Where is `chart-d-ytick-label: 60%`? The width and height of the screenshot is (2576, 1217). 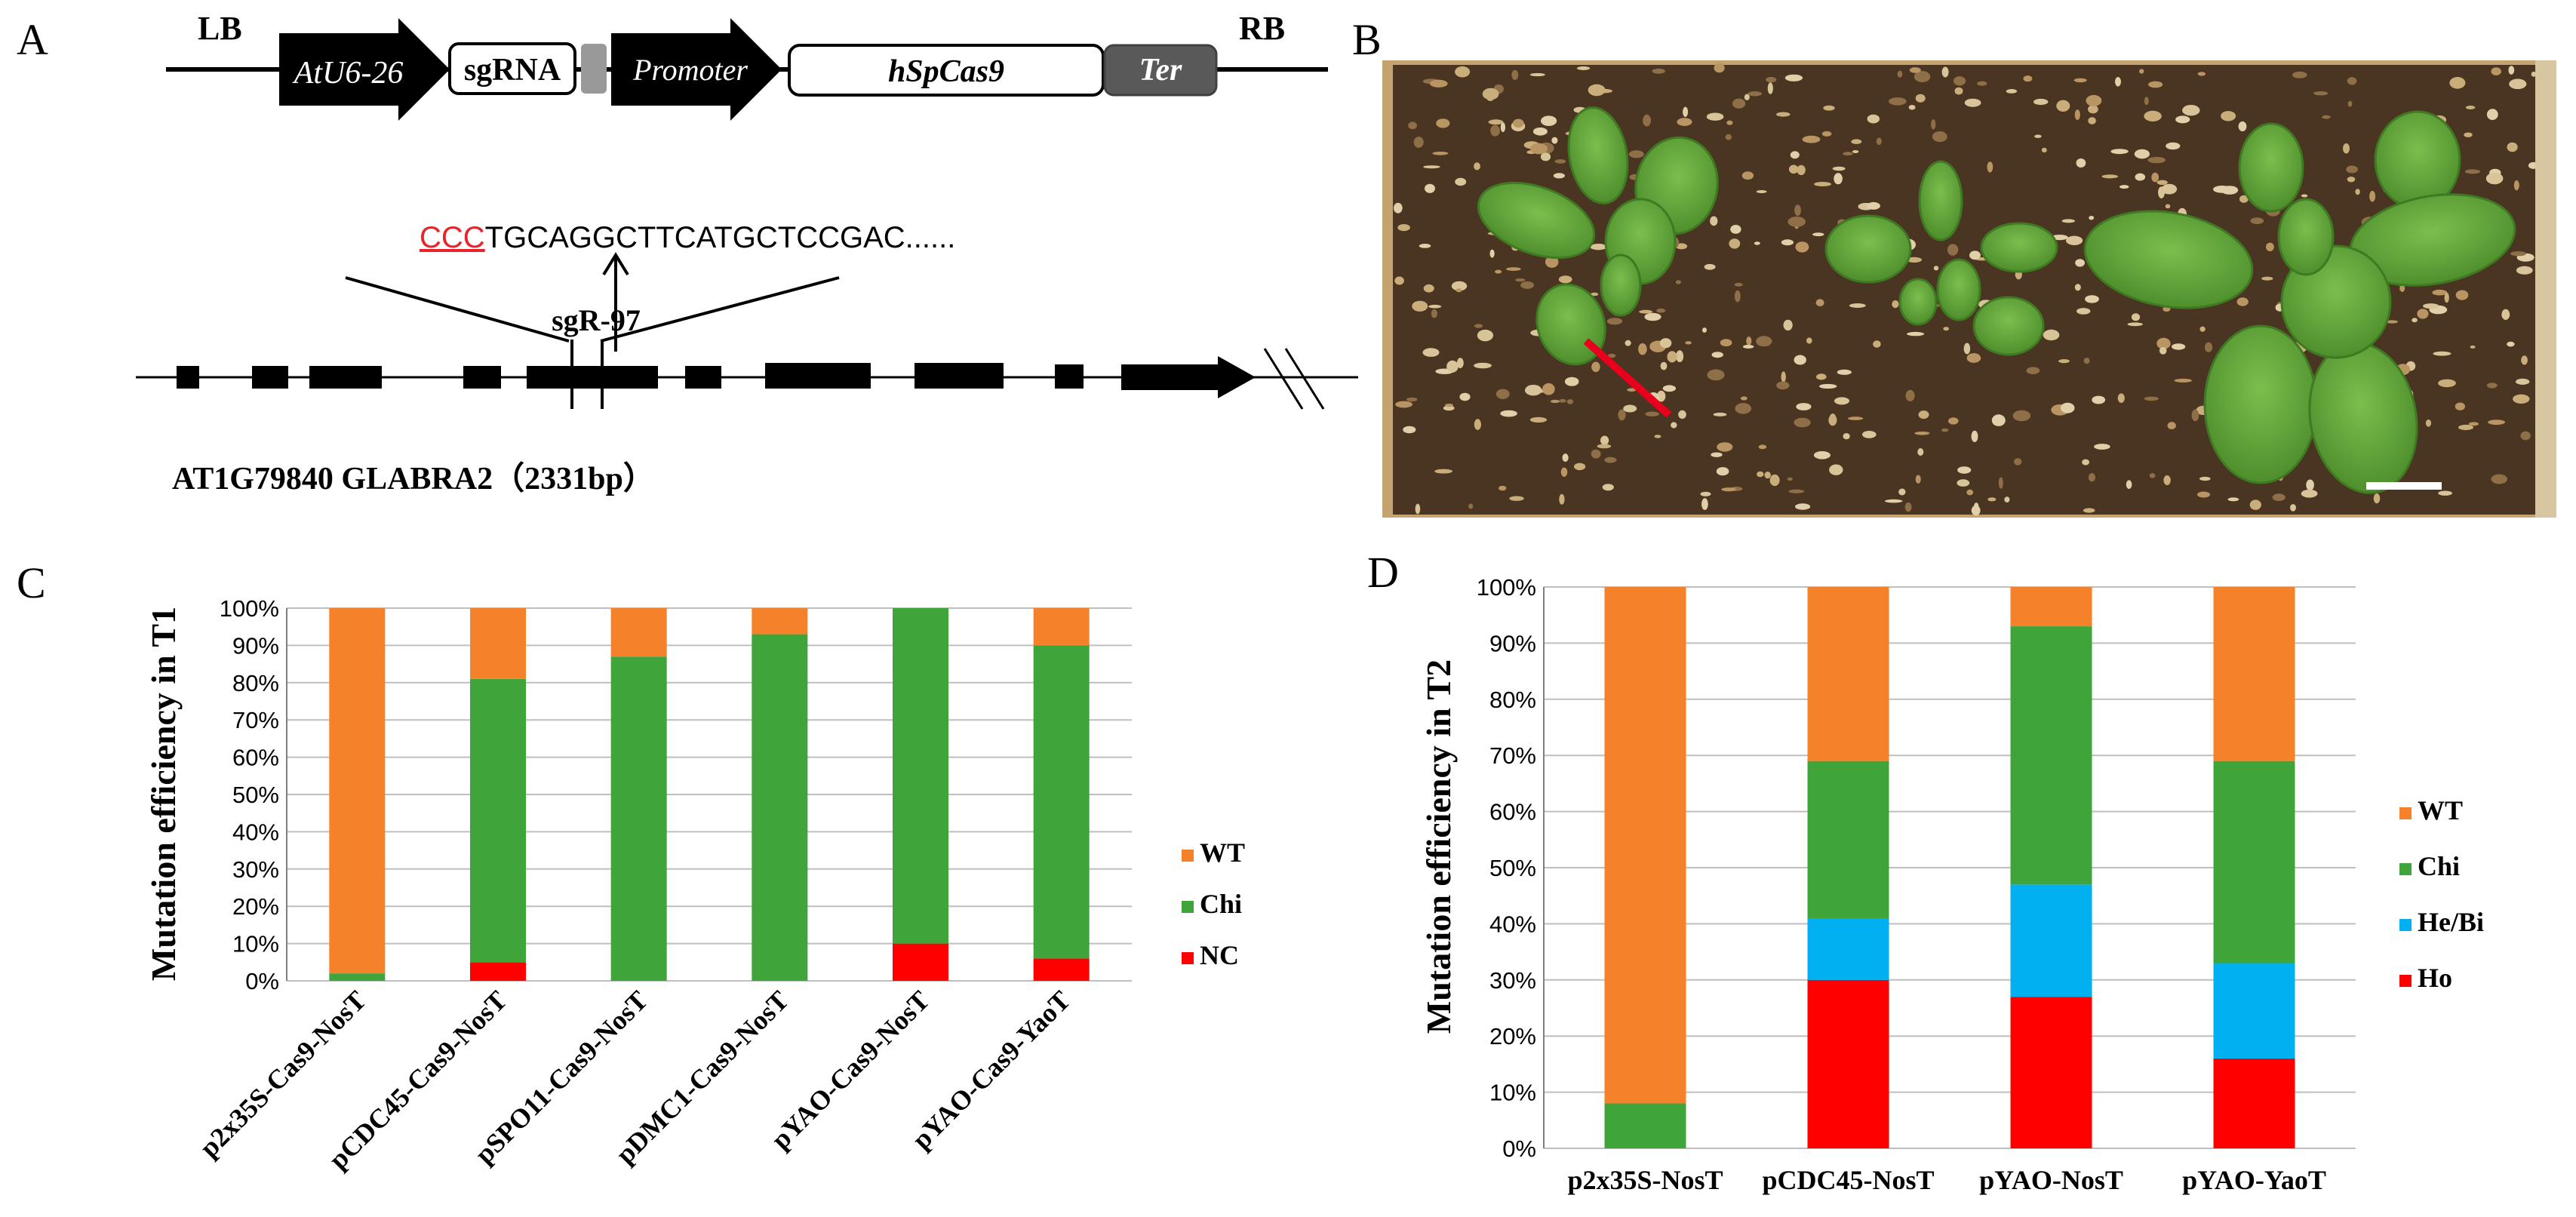
chart-d-ytick-label: 60% is located at coordinates (1512, 812).